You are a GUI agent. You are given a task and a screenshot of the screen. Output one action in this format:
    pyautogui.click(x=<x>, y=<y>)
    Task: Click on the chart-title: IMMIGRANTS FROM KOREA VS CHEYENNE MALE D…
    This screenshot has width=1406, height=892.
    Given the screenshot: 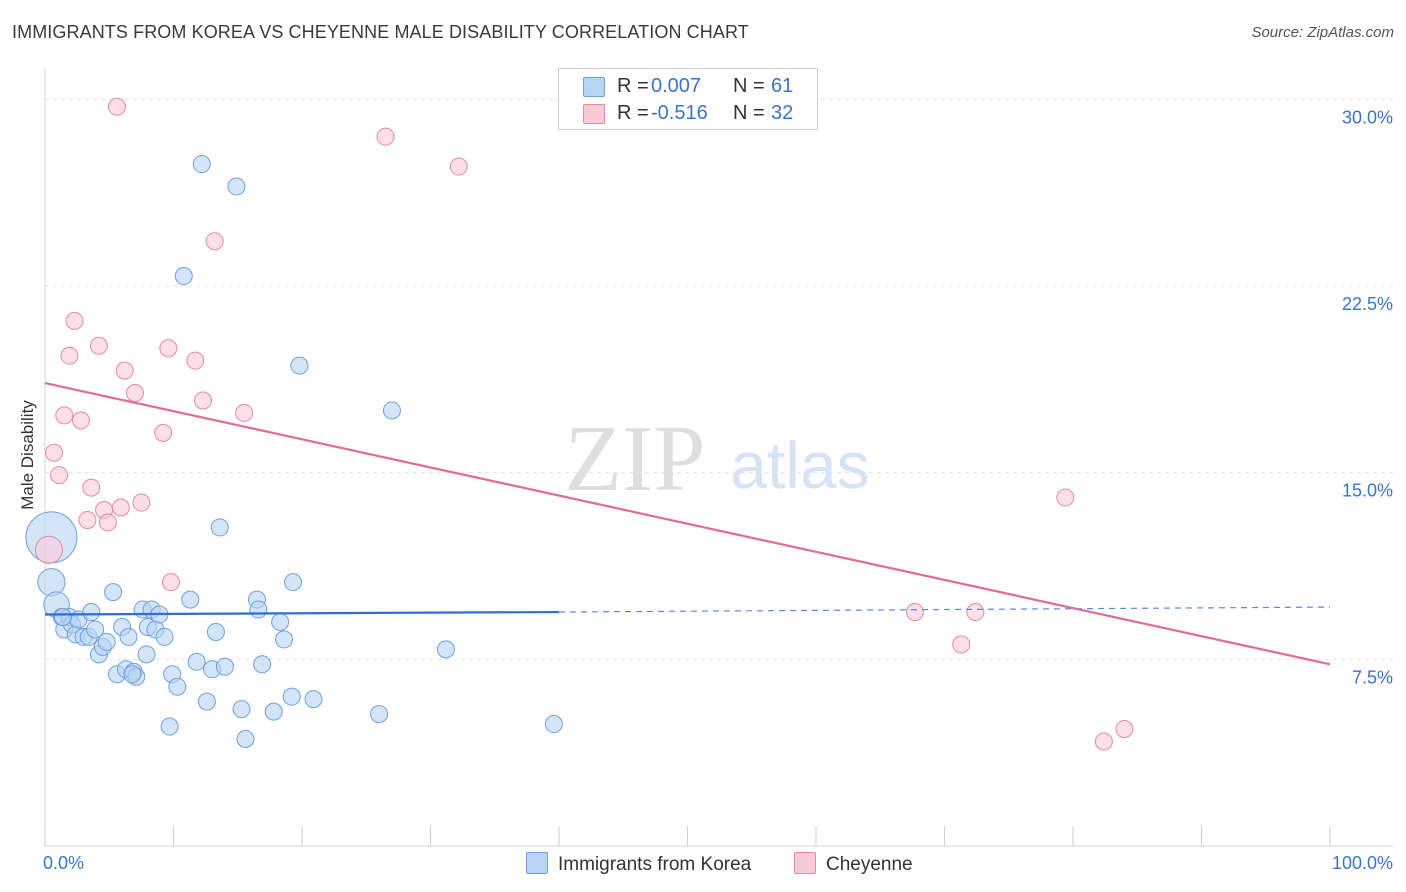 What is the action you would take?
    pyautogui.click(x=380, y=32)
    